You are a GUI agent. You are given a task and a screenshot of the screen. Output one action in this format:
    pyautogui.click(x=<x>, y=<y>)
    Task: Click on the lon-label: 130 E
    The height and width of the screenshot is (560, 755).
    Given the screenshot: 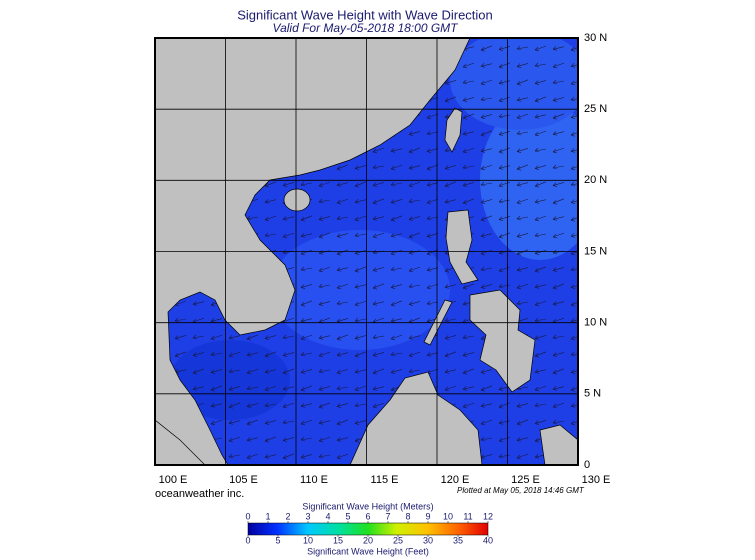 What is the action you would take?
    pyautogui.click(x=596, y=480)
    